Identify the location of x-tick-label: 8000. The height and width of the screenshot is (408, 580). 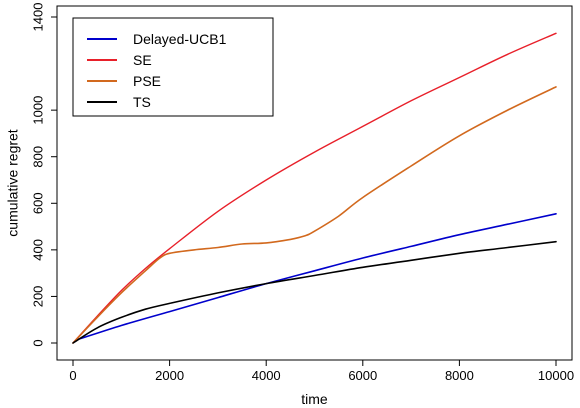
(459, 375).